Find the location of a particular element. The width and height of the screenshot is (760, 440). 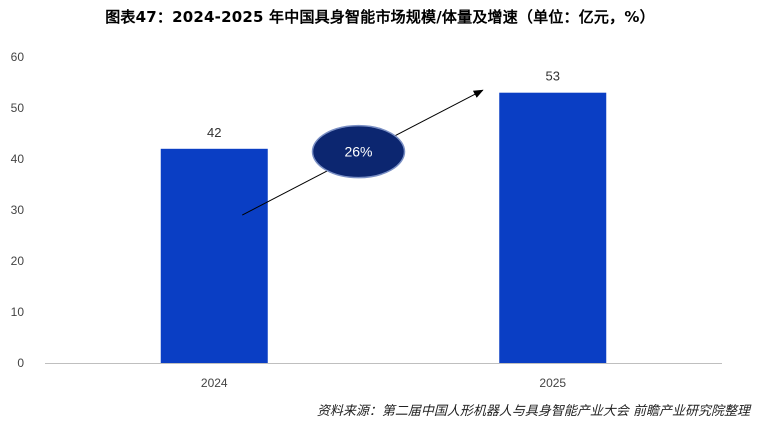

y-tick-label: 40 is located at coordinates (18, 159).